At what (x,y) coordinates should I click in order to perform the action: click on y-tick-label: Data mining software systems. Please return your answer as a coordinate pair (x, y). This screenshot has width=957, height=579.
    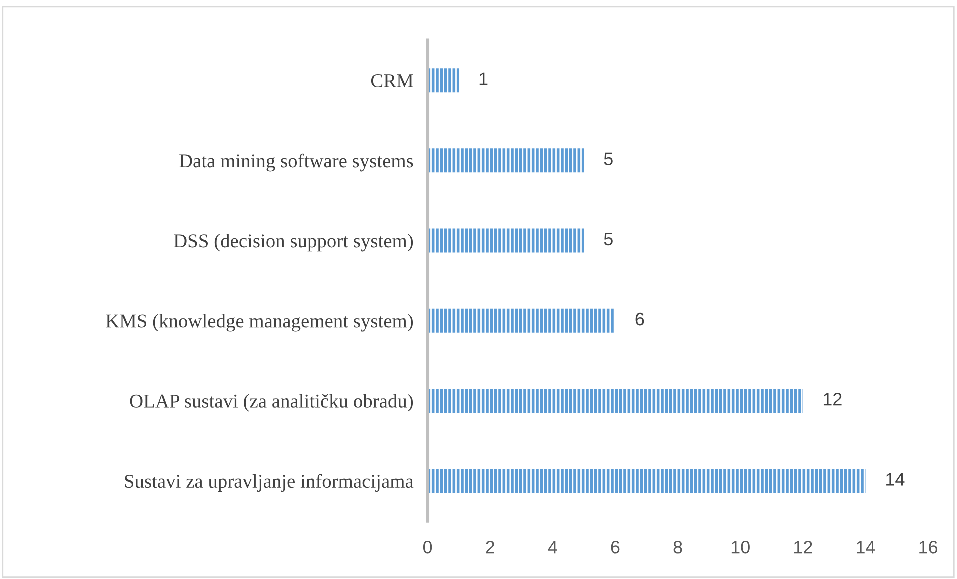
    Looking at the image, I should click on (297, 163).